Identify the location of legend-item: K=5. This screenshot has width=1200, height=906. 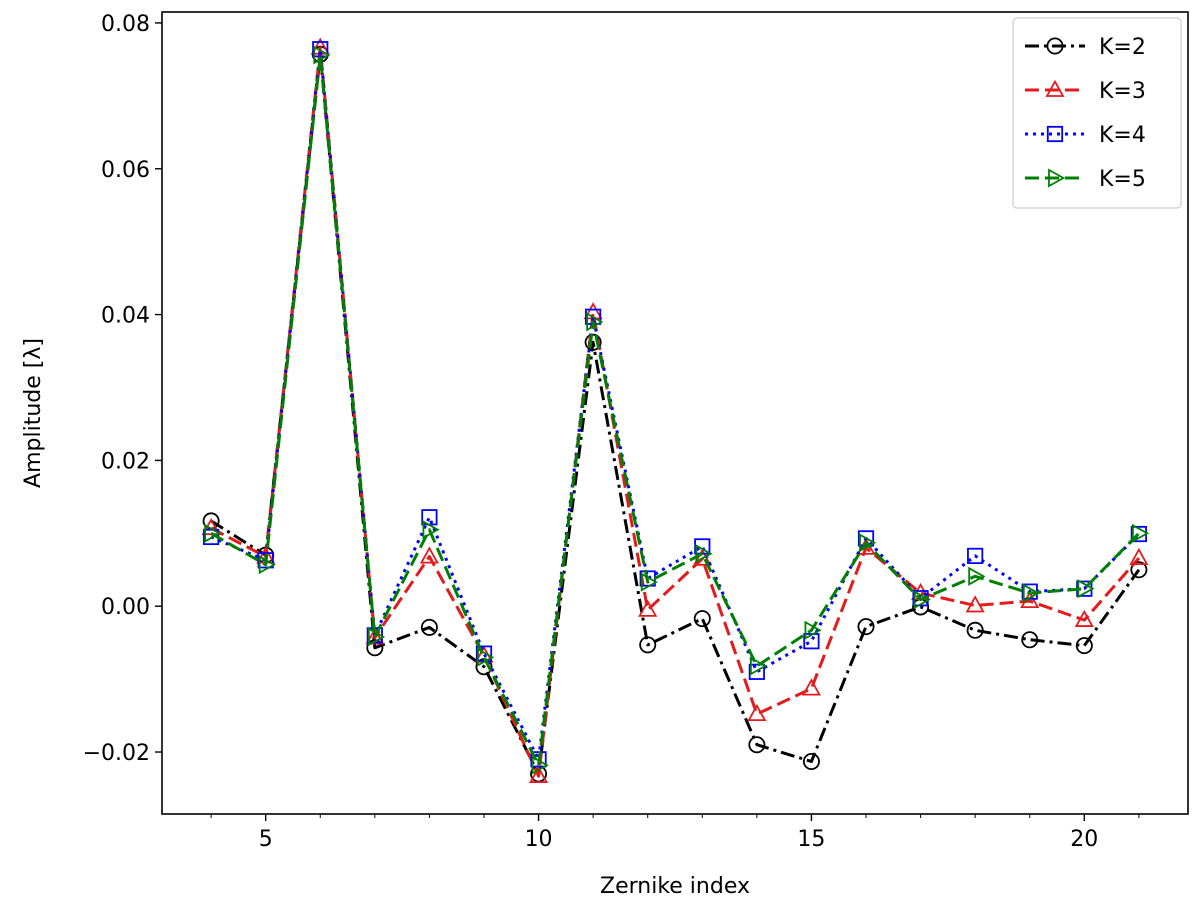
(1085, 179).